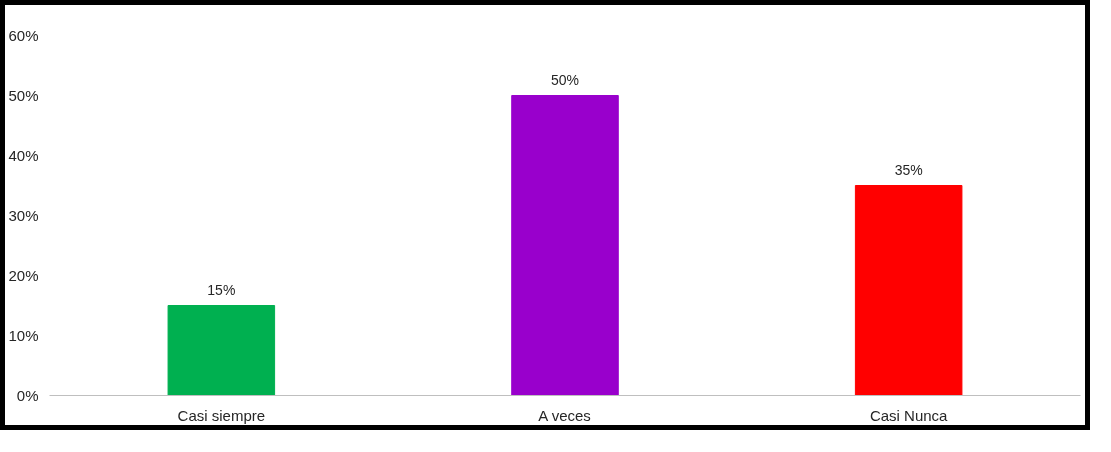 The height and width of the screenshot is (452, 1111). I want to click on x-tick-label: A veces, so click(564, 415).